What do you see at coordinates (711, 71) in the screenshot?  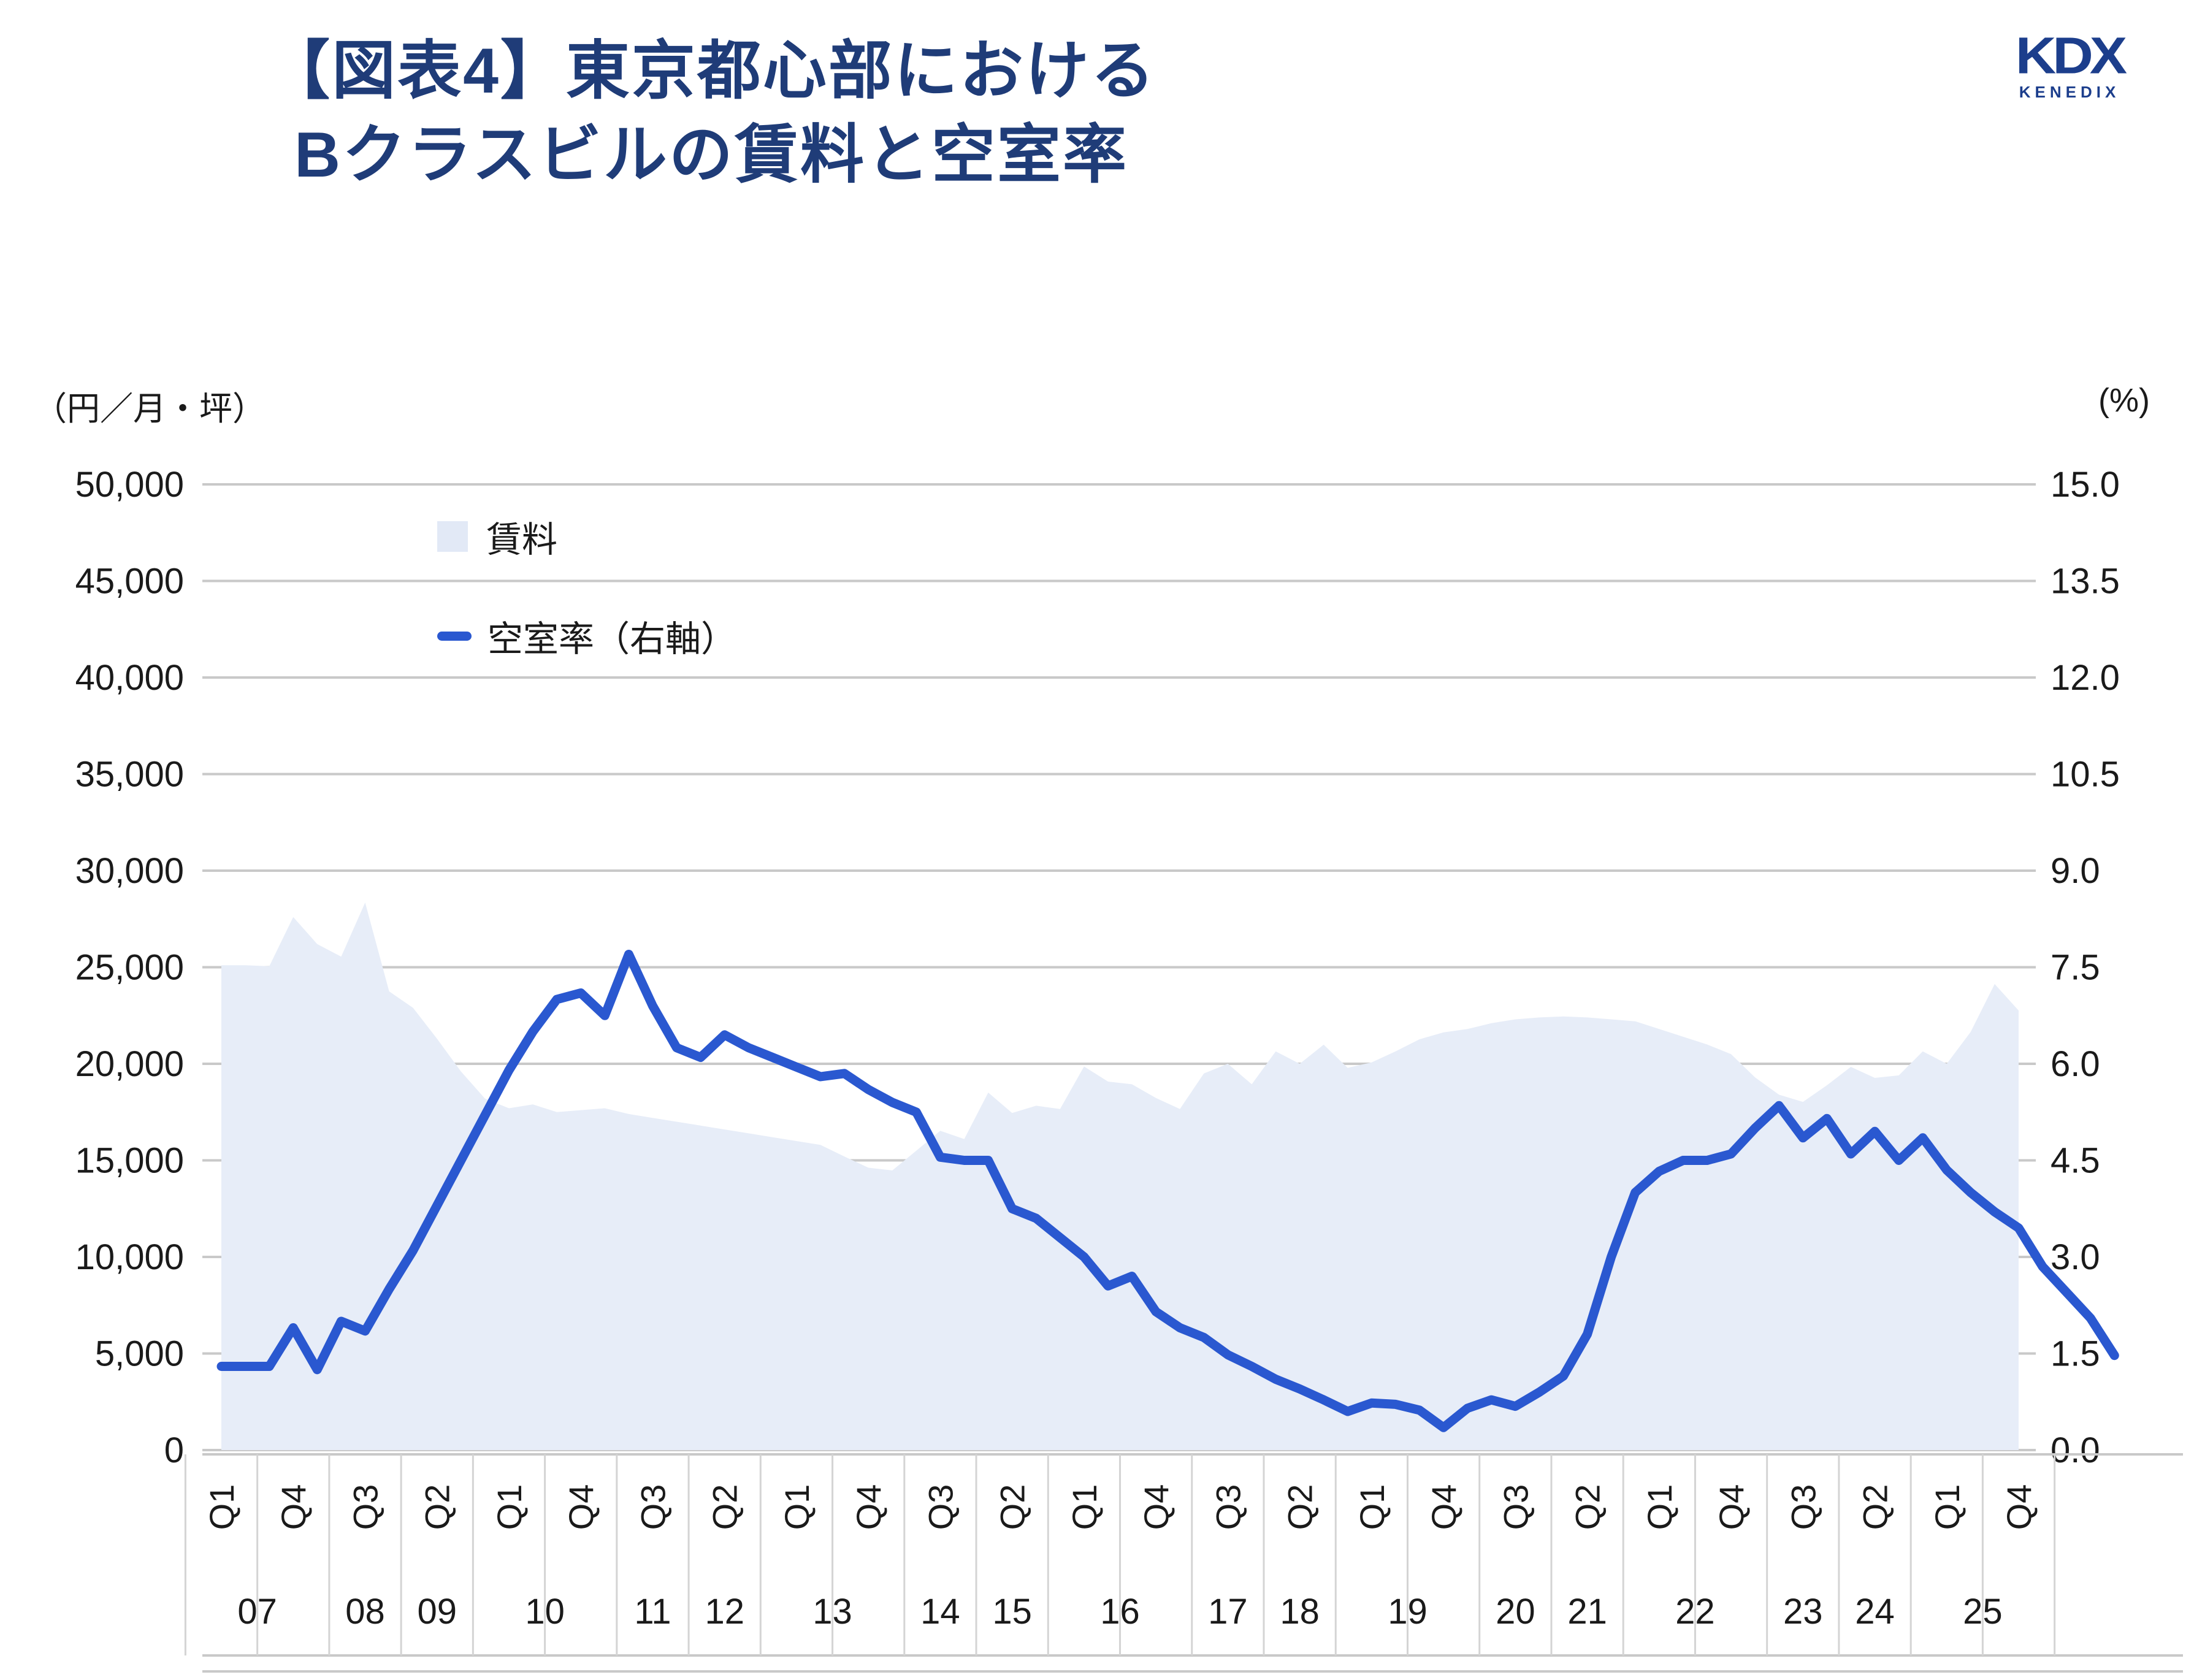 I see `chart-title-line1: 【図表4】東京都心部における` at bounding box center [711, 71].